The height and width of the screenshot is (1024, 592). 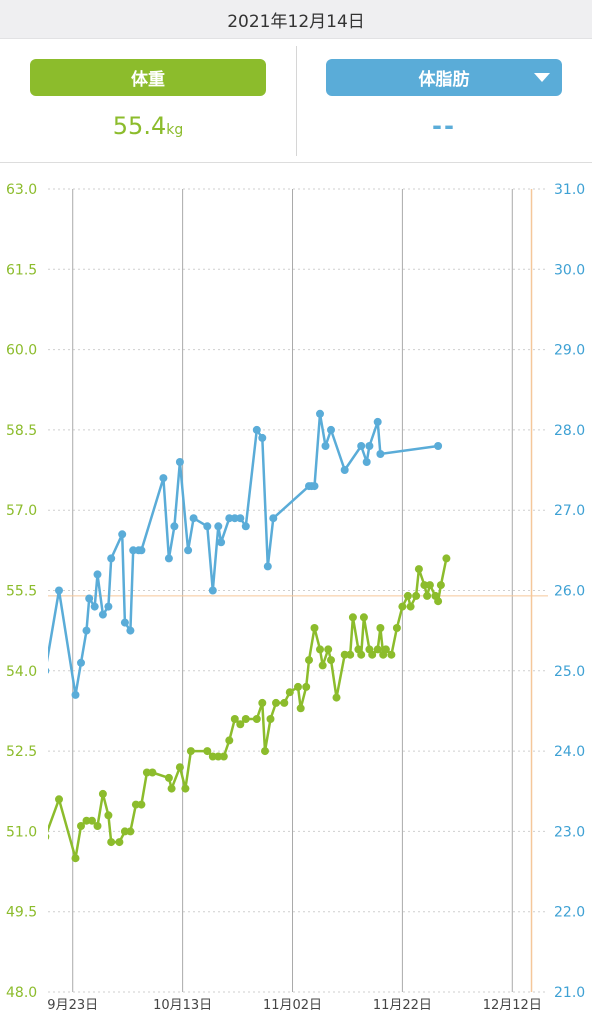 I want to click on chart-top-border, so click(x=296, y=162).